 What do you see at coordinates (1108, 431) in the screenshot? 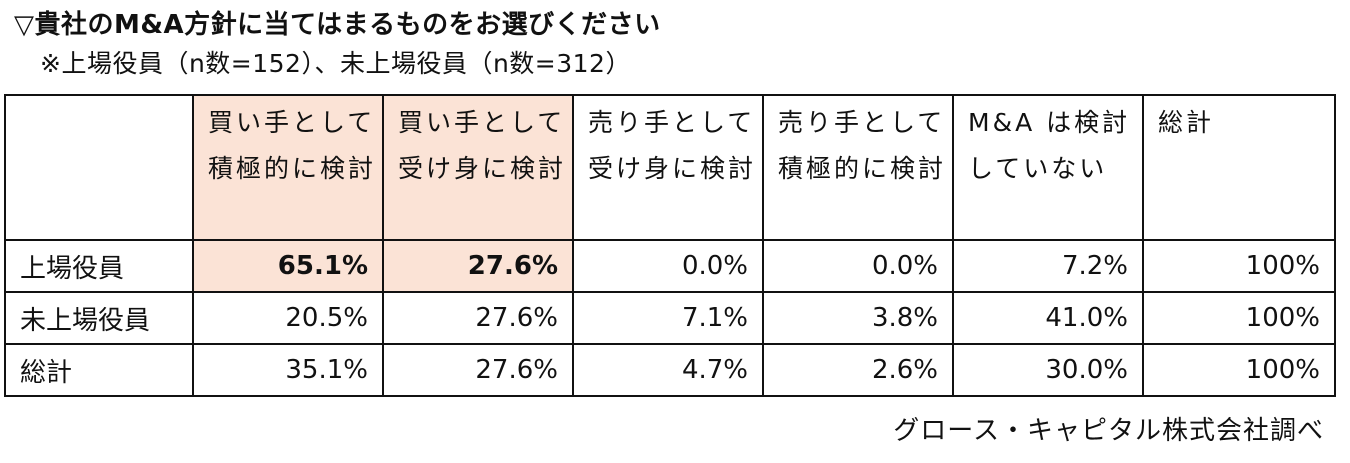
I see `source-credit: グロース・キャピタル株式会社調べ` at bounding box center [1108, 431].